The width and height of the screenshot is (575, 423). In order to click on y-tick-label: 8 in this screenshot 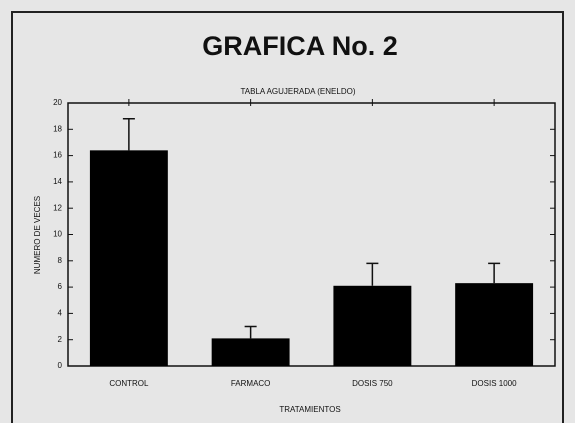, I will do `click(60, 260)`.